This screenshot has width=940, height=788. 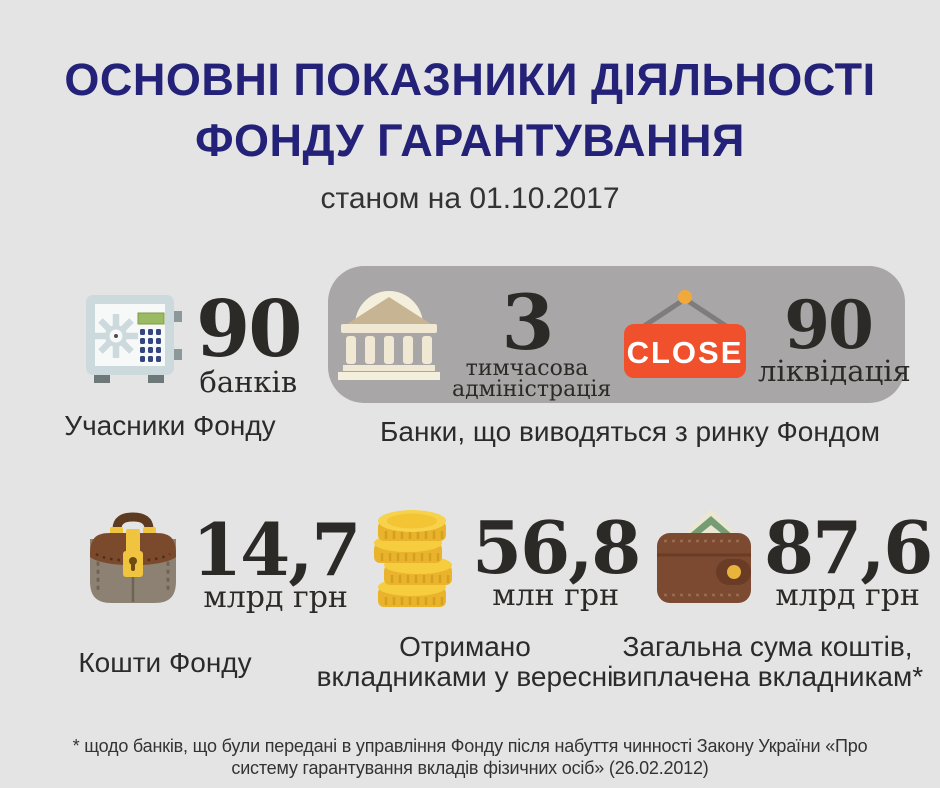 I want to click on page-title-line1: ОСНОВНІ ПОКАЗНИКИ ДІЯЛЬНОСТІ, so click(x=470, y=79).